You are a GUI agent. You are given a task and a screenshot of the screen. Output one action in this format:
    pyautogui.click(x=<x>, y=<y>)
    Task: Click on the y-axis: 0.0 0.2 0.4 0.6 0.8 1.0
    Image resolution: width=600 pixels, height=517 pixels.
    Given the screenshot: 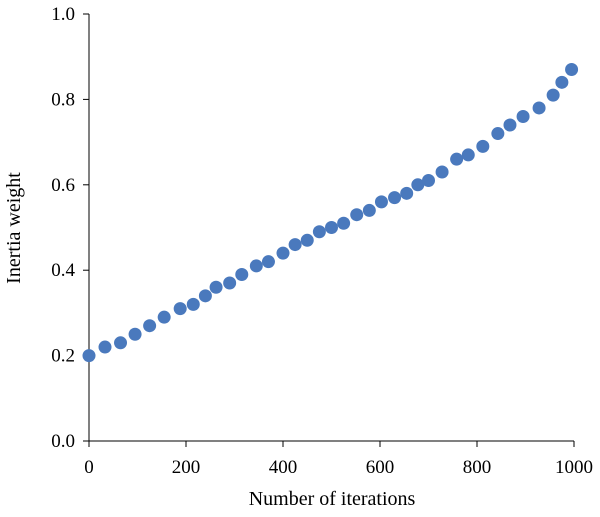 What is the action you would take?
    pyautogui.click(x=70, y=228)
    